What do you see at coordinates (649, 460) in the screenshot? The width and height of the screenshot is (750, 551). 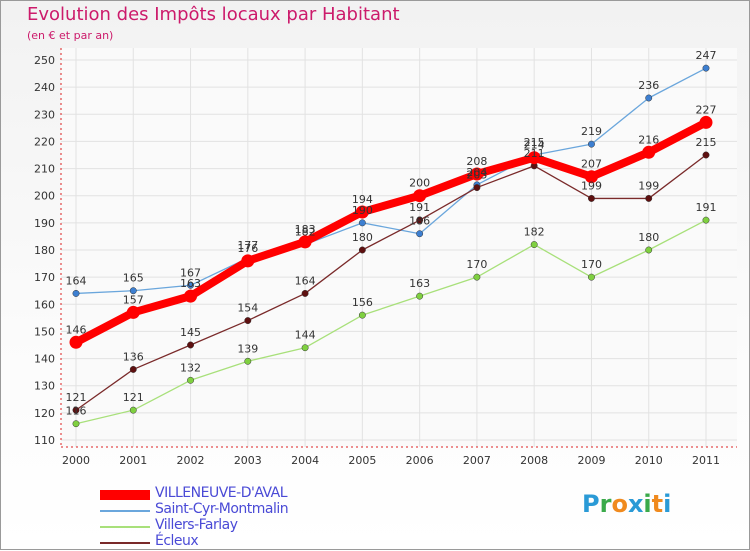 I see `x-tick-label: 2010` at bounding box center [649, 460].